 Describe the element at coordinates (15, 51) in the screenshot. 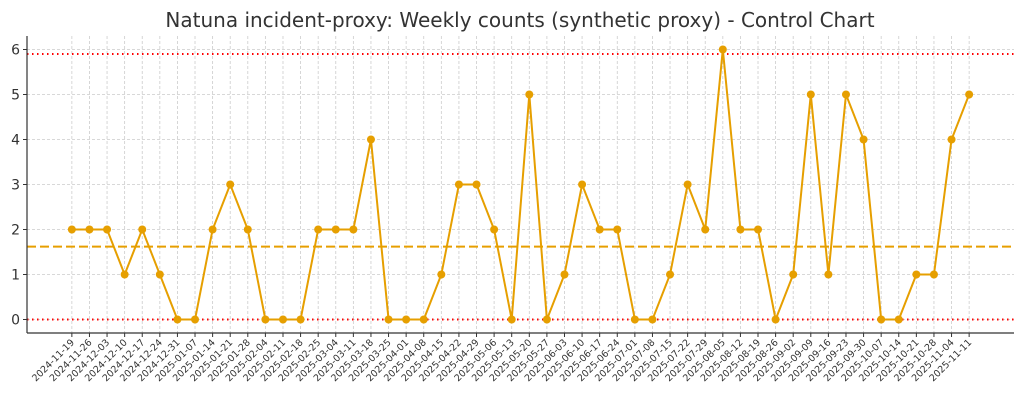

I see `y-tick-label: 6` at that location.